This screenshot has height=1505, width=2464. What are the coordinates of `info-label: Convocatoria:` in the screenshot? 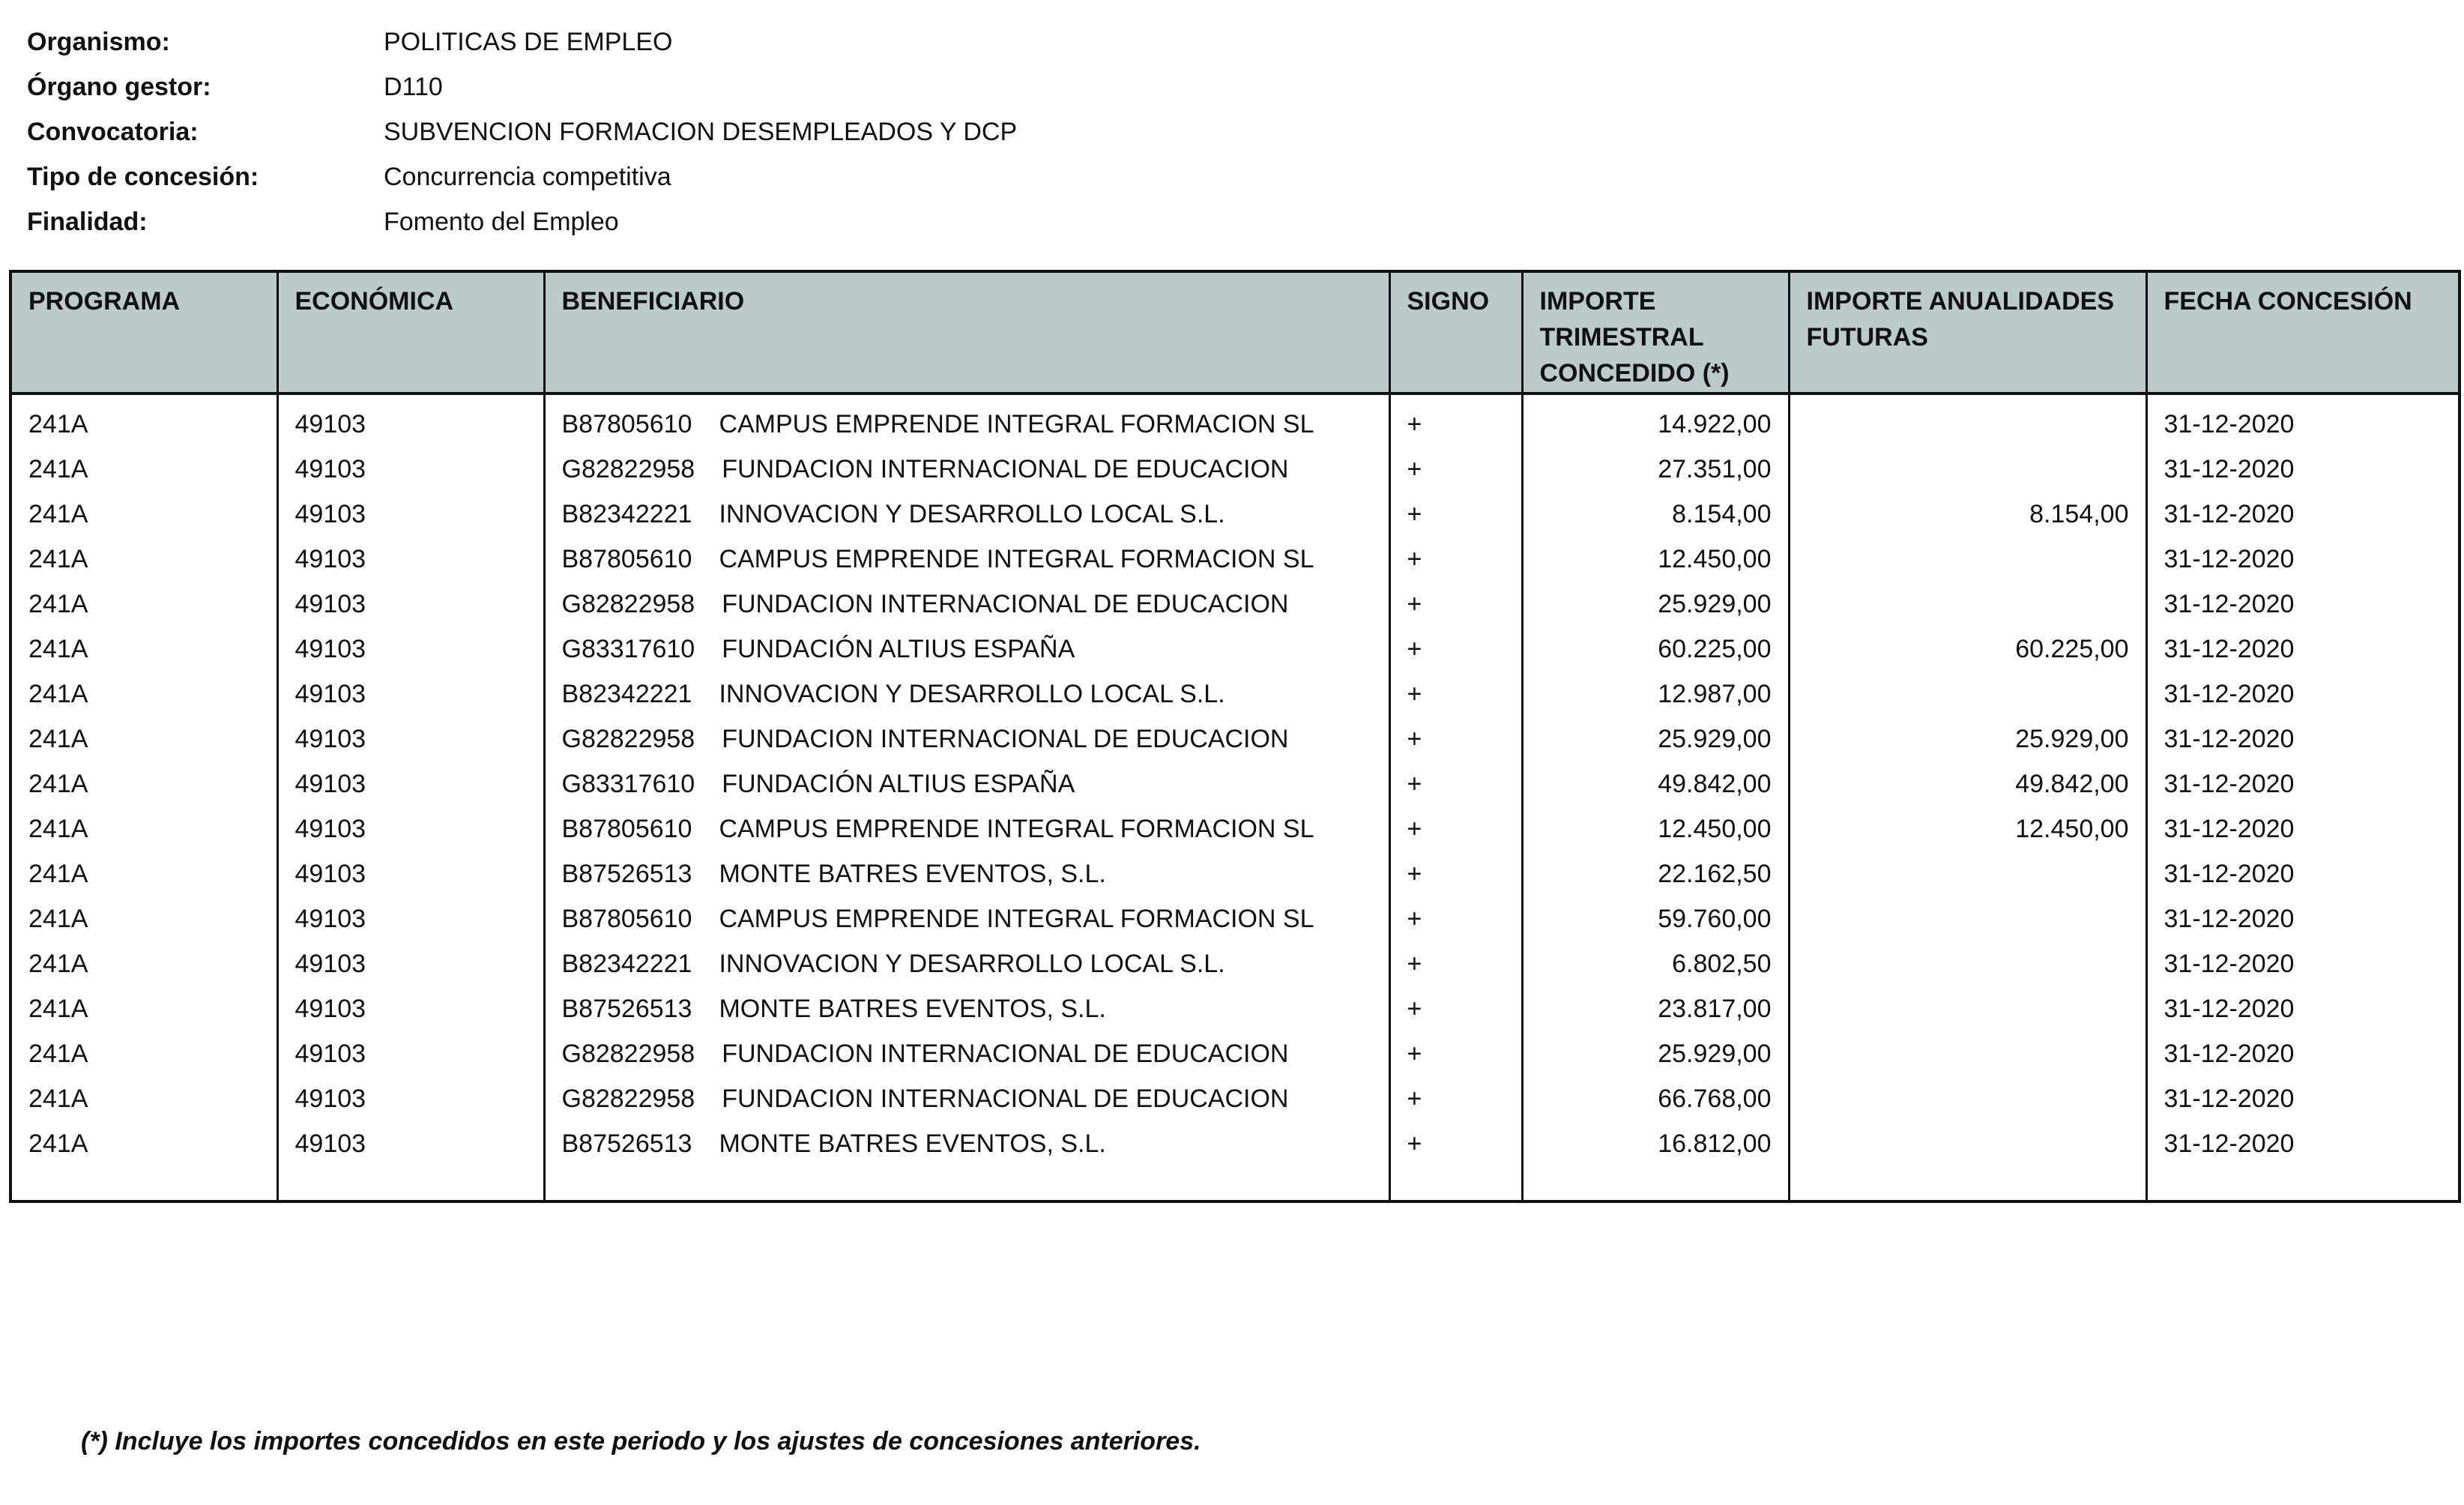 It's located at (113, 131).